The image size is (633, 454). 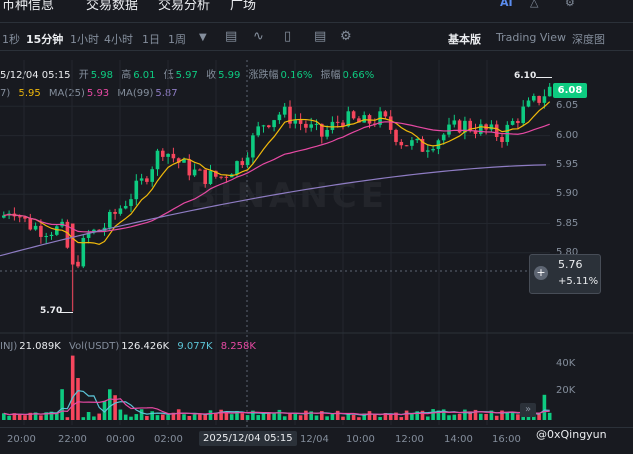 What do you see at coordinates (531, 37) in the screenshot?
I see `view-tradingview: Trading View` at bounding box center [531, 37].